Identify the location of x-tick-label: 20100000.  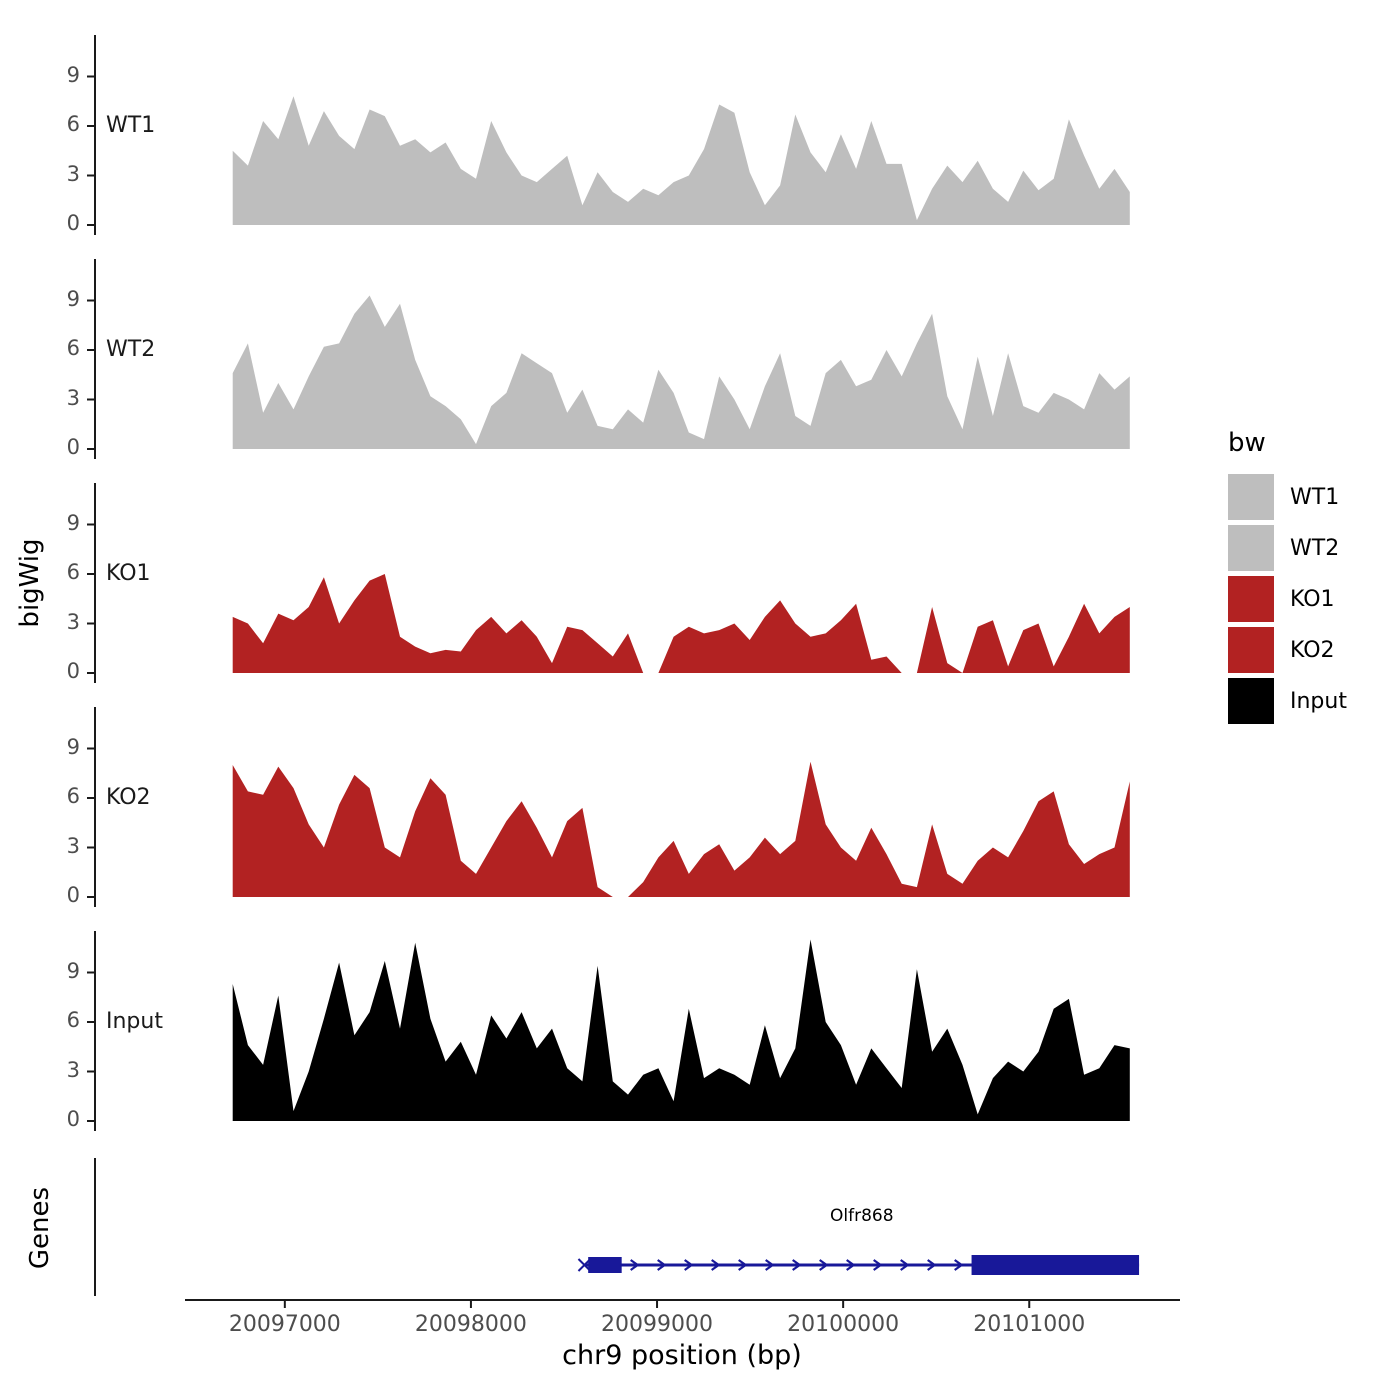
(843, 1324).